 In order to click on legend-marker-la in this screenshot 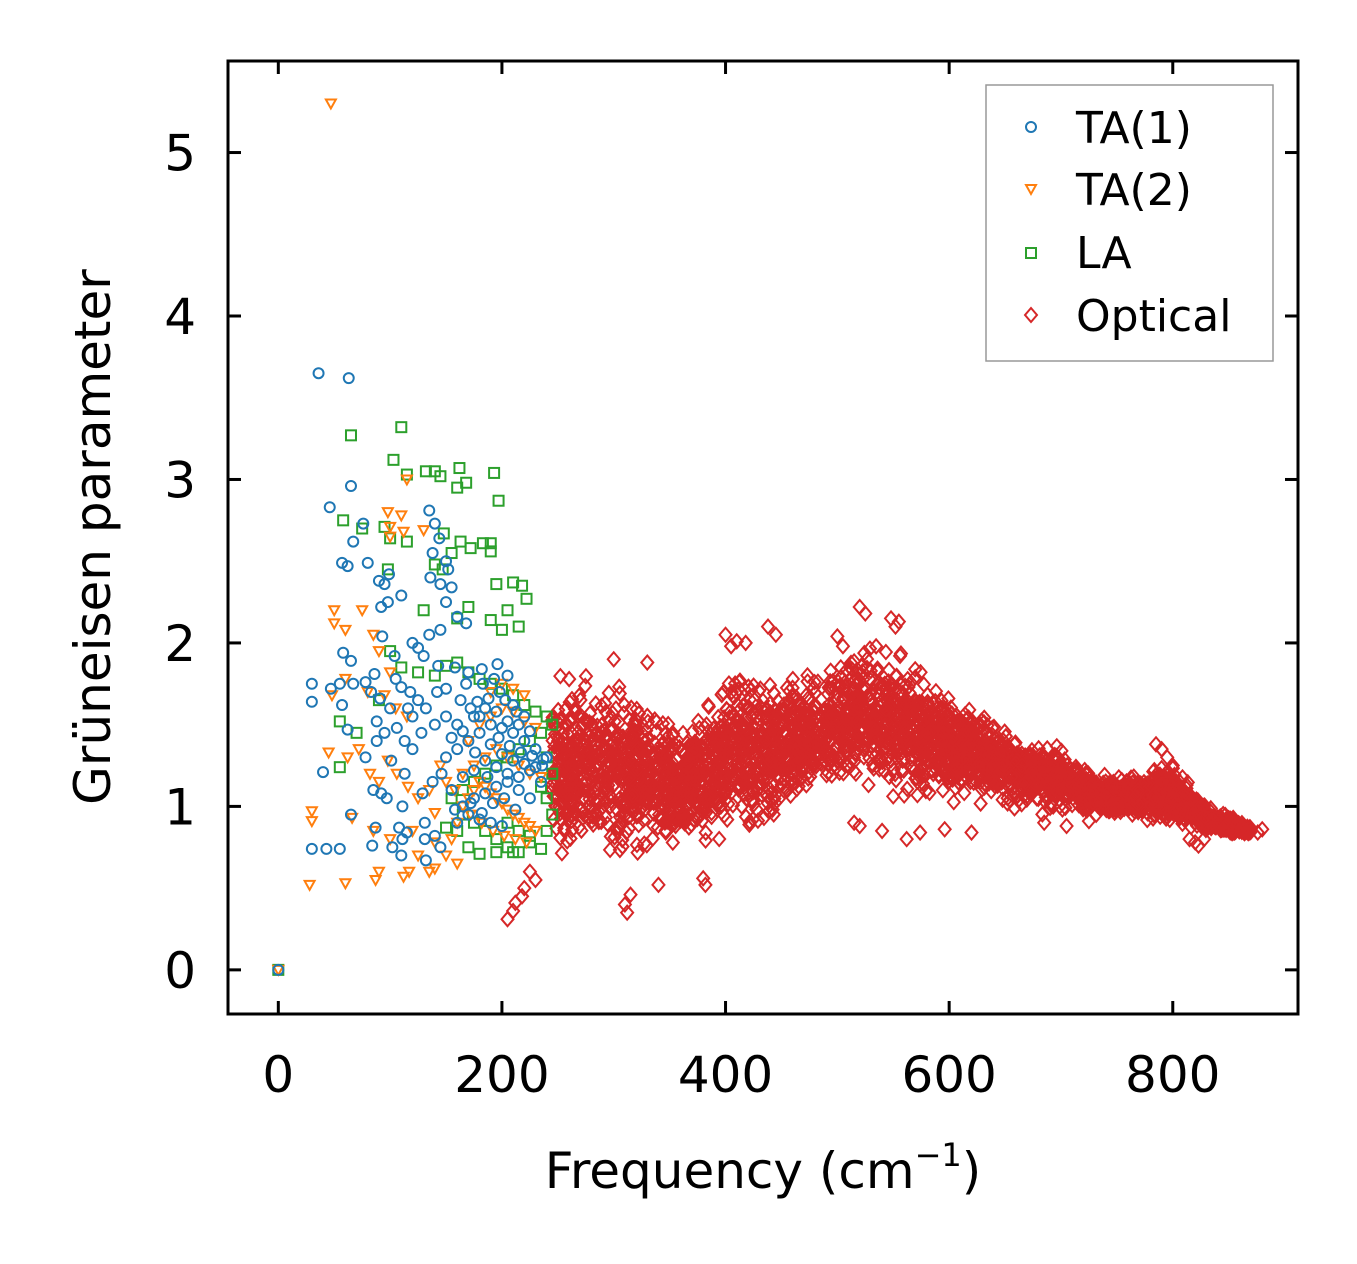, I will do `click(1031, 253)`.